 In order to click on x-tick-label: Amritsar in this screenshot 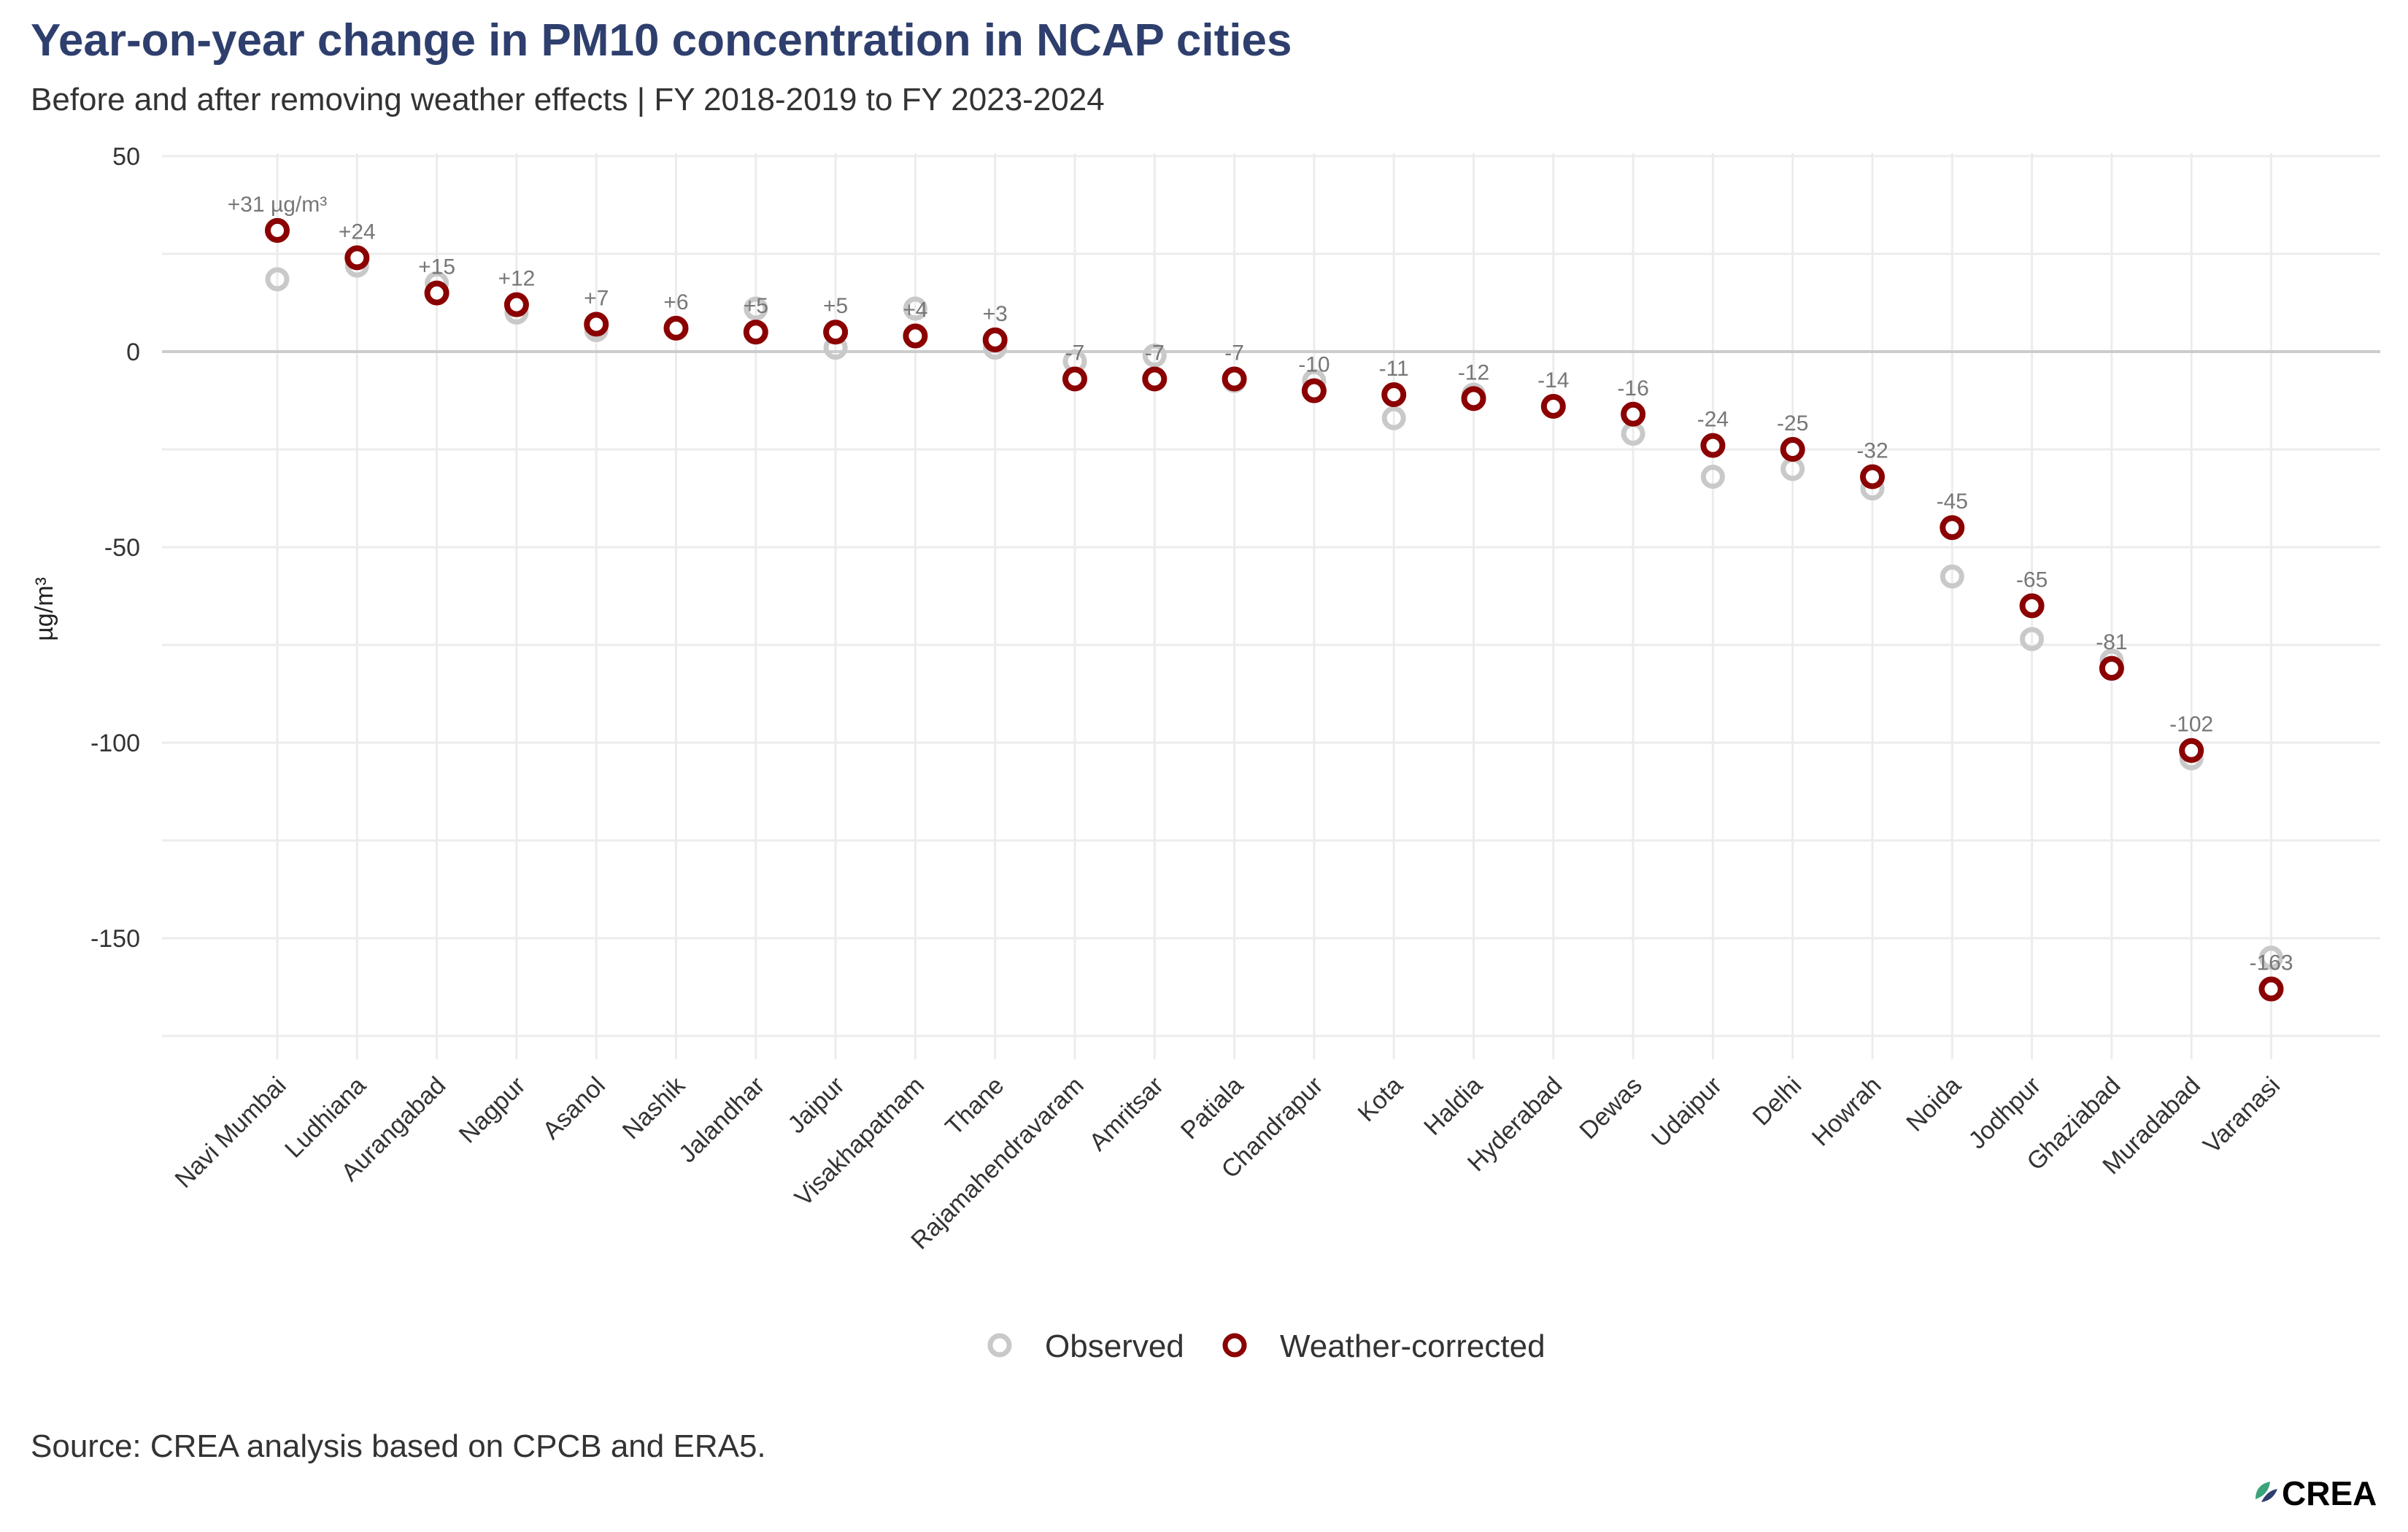, I will do `click(1126, 1114)`.